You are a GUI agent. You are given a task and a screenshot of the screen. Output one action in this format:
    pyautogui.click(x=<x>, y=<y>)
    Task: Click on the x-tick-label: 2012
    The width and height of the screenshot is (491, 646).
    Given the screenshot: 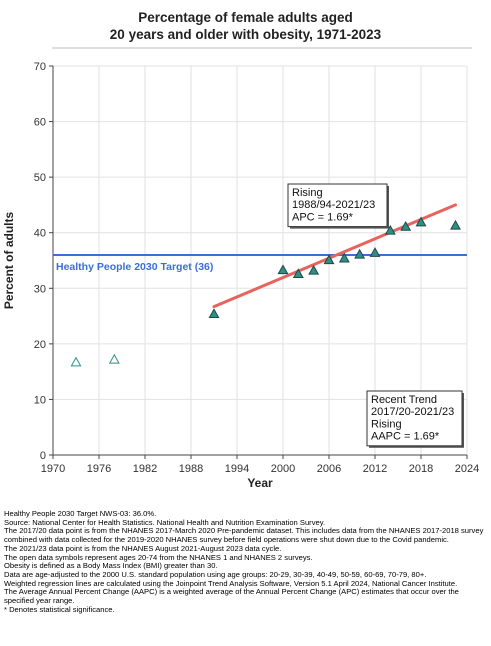 What is the action you would take?
    pyautogui.click(x=375, y=469)
    